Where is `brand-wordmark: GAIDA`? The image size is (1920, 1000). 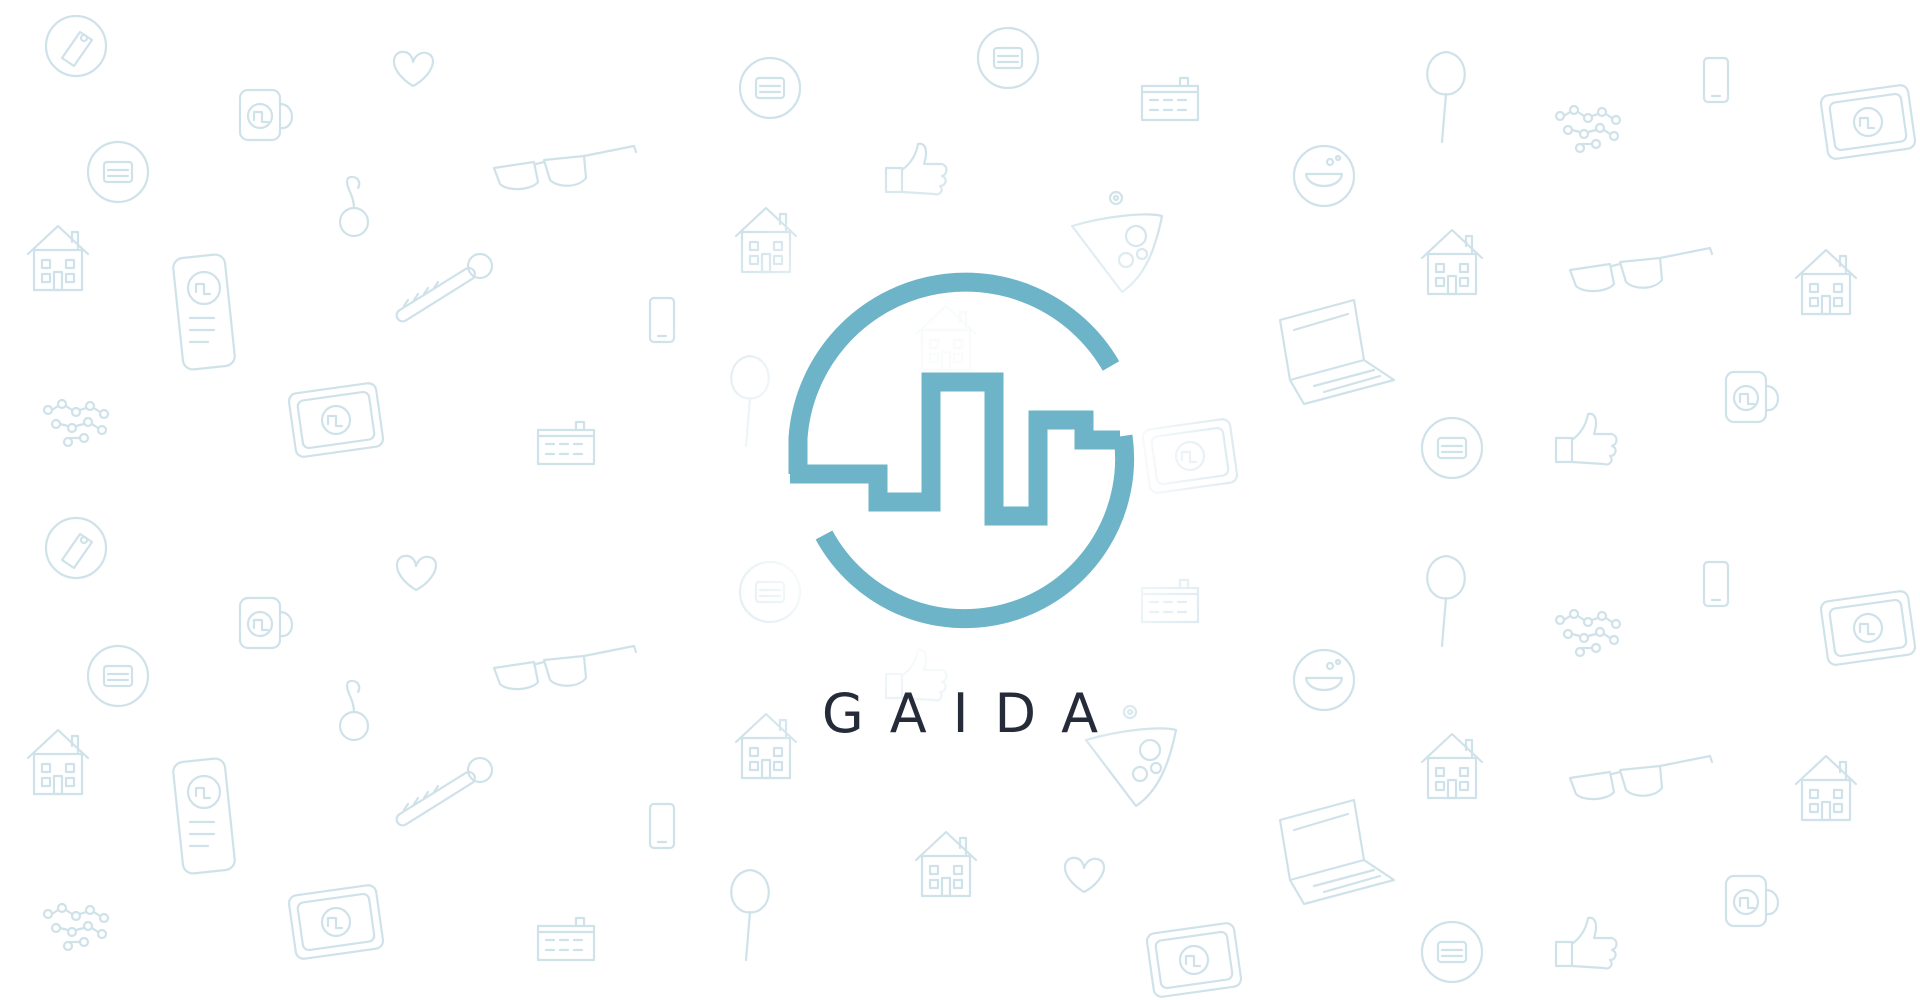
brand-wordmark: GAIDA is located at coordinates (973, 713).